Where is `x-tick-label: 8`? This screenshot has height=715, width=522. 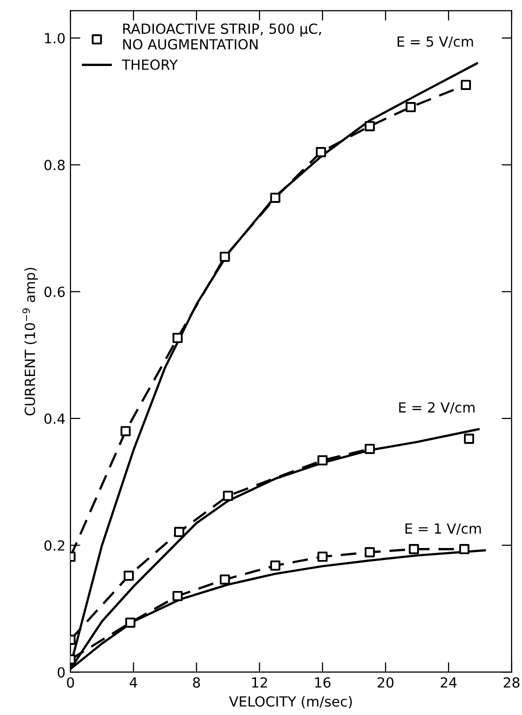 x-tick-label: 8 is located at coordinates (196, 682).